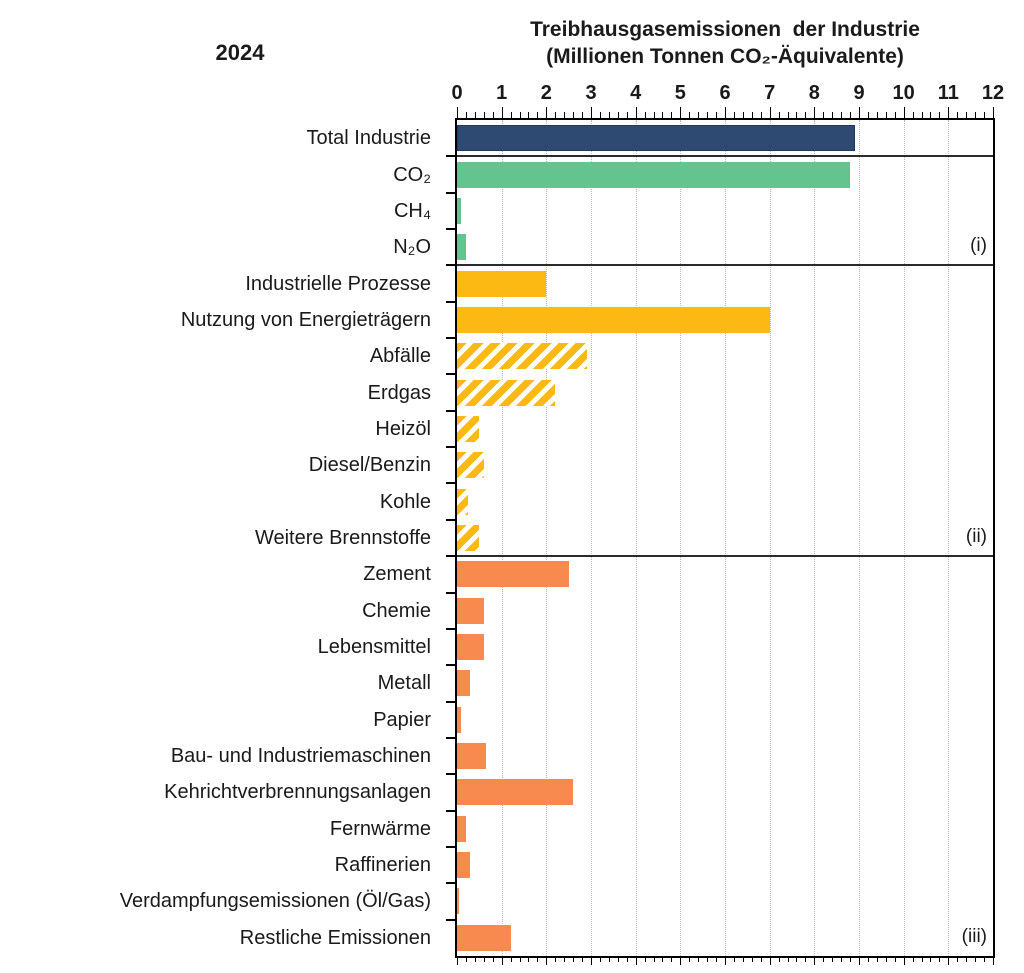  I want to click on row-label: Lebensmittel, so click(374, 647).